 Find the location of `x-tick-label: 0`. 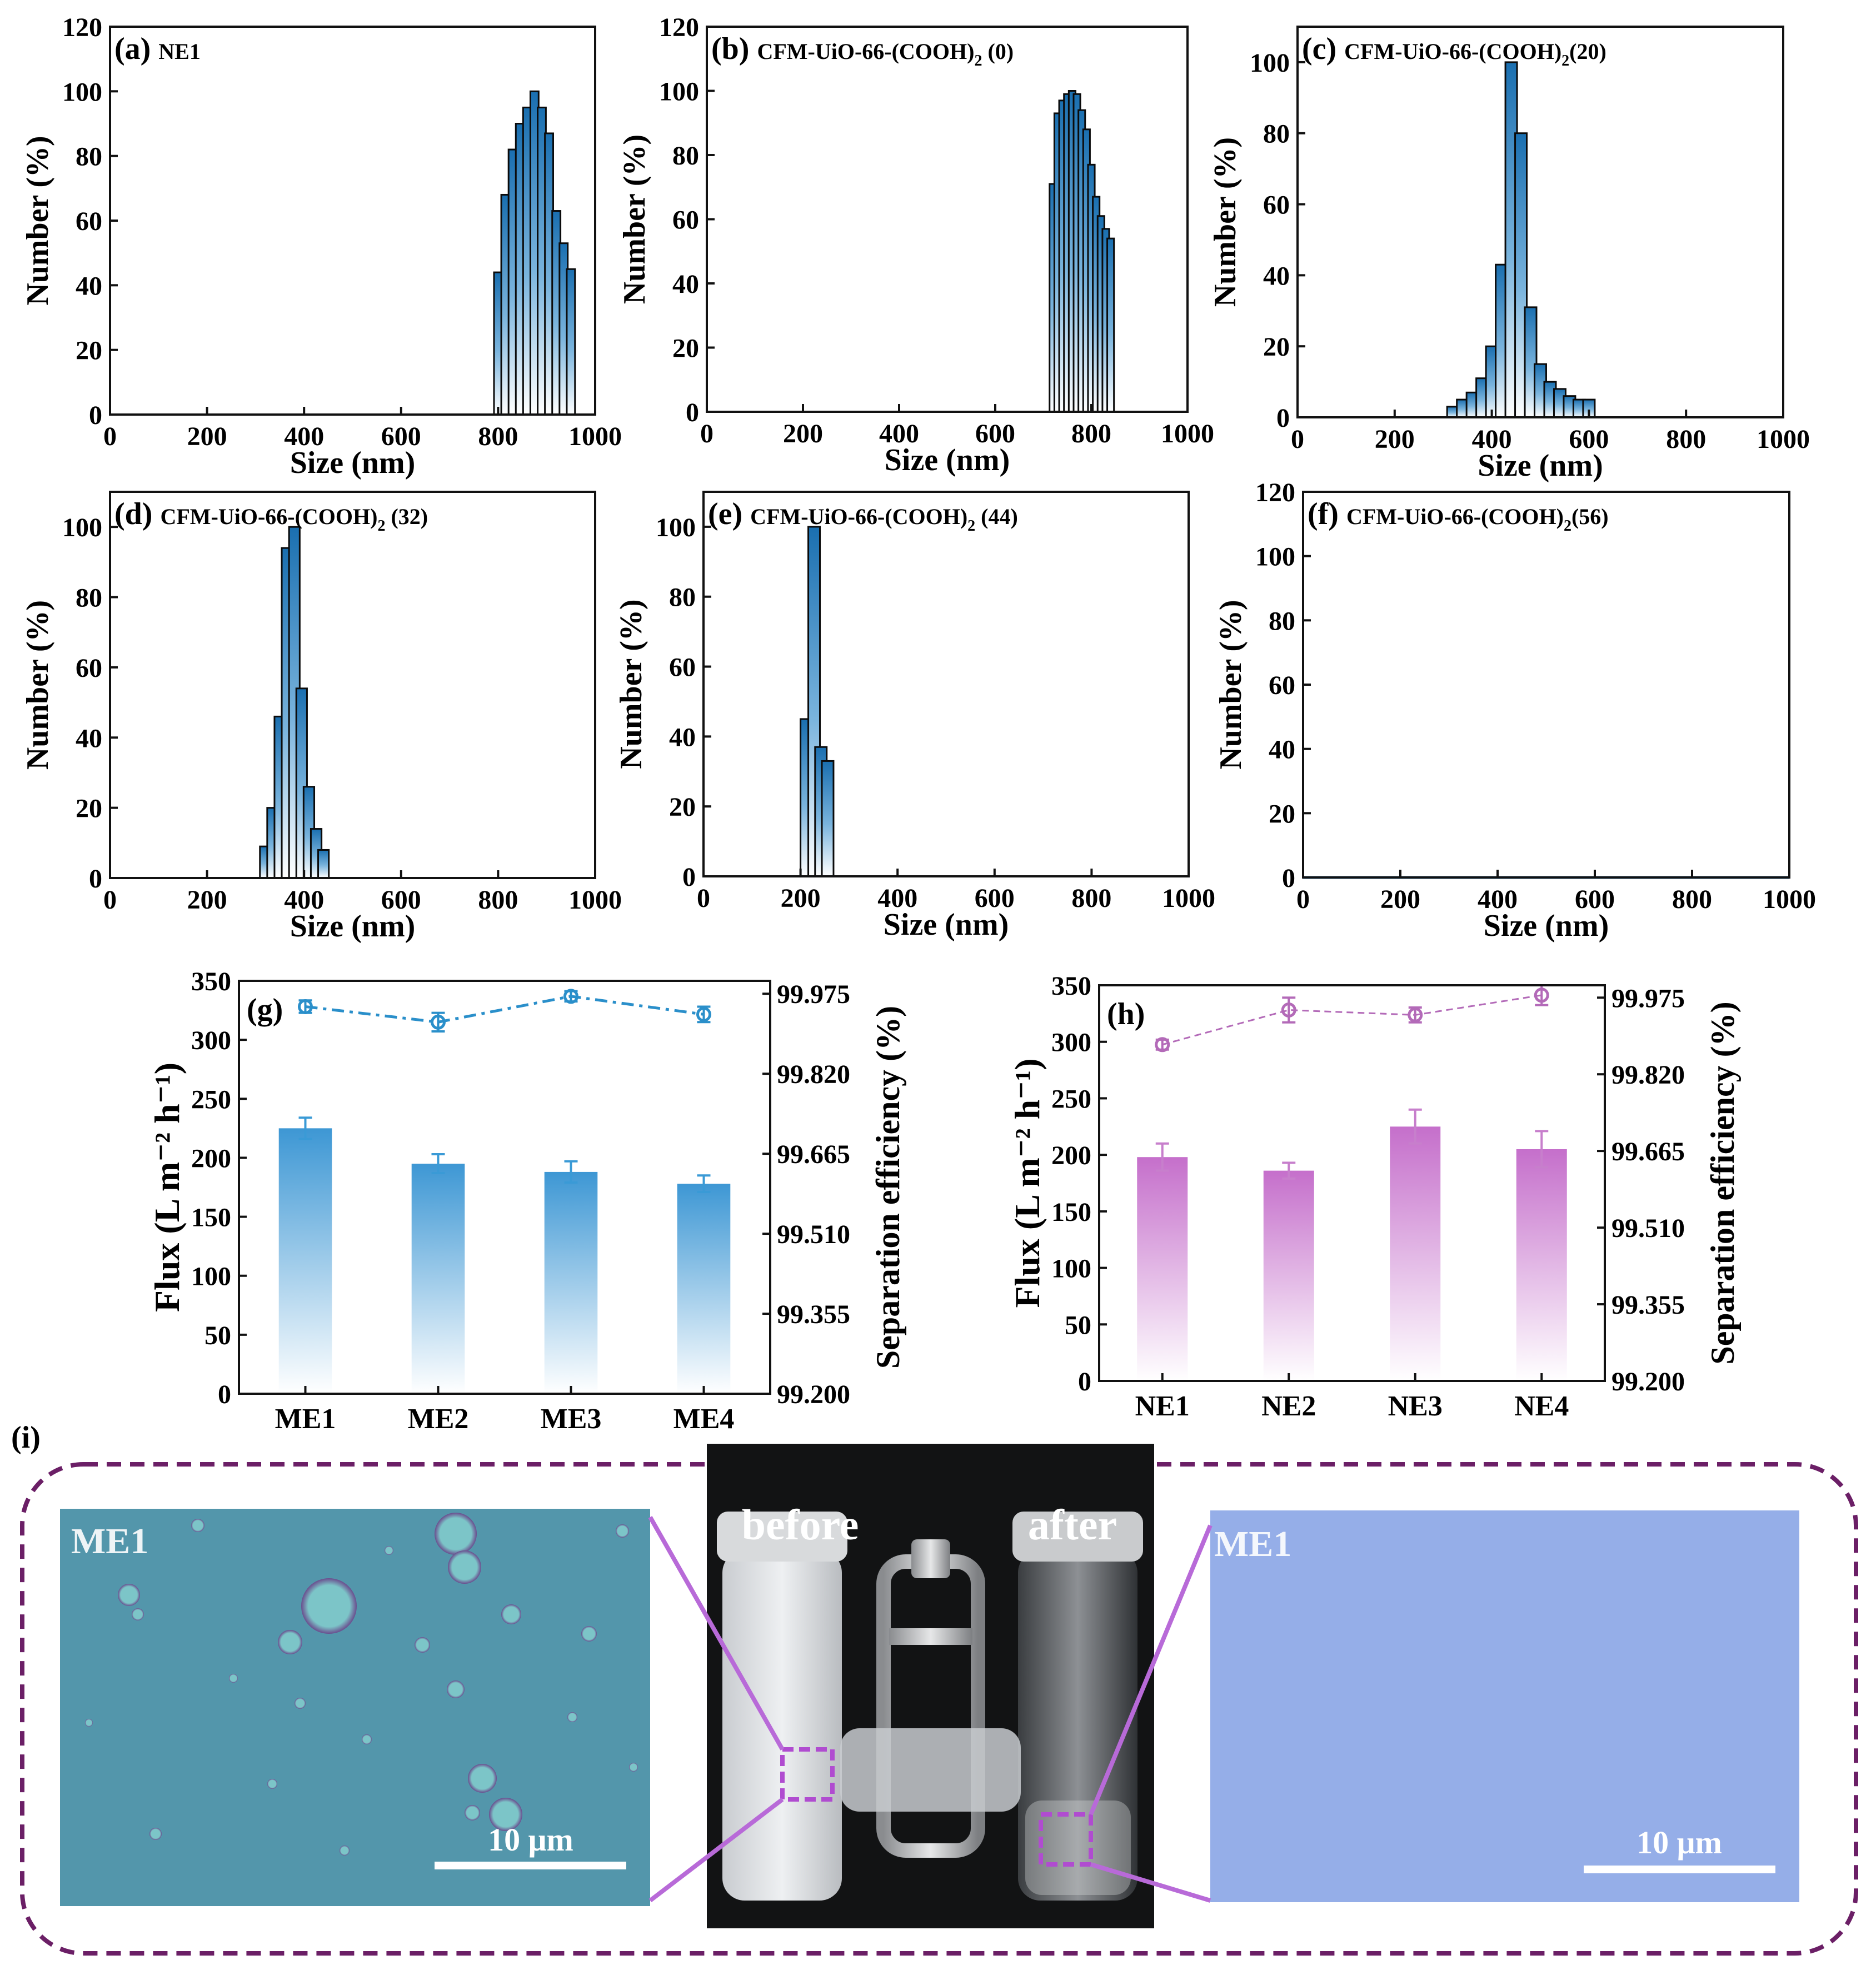

x-tick-label: 0 is located at coordinates (1297, 439).